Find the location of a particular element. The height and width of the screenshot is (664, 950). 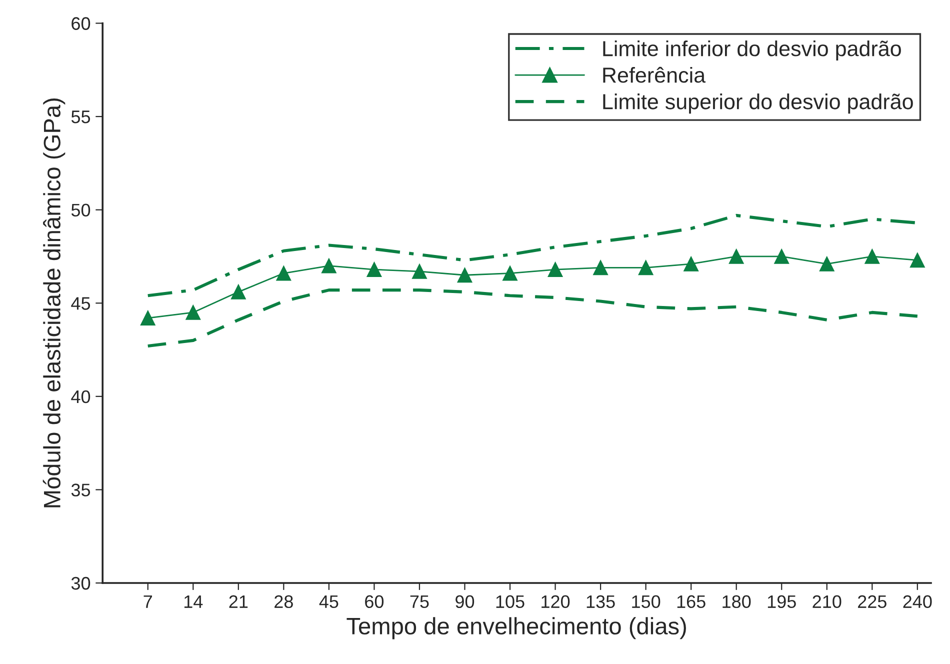

x-tick-label: 180 is located at coordinates (736, 601).